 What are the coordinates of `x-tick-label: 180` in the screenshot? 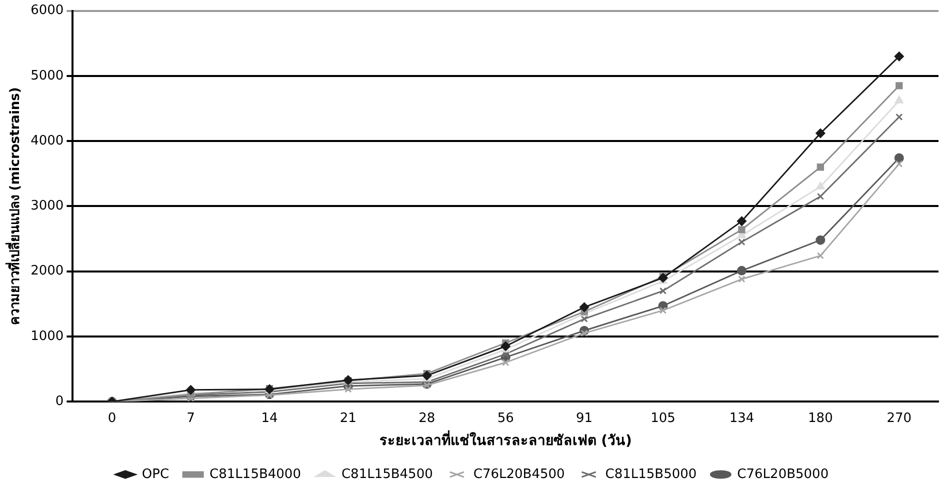 It's located at (820, 418).